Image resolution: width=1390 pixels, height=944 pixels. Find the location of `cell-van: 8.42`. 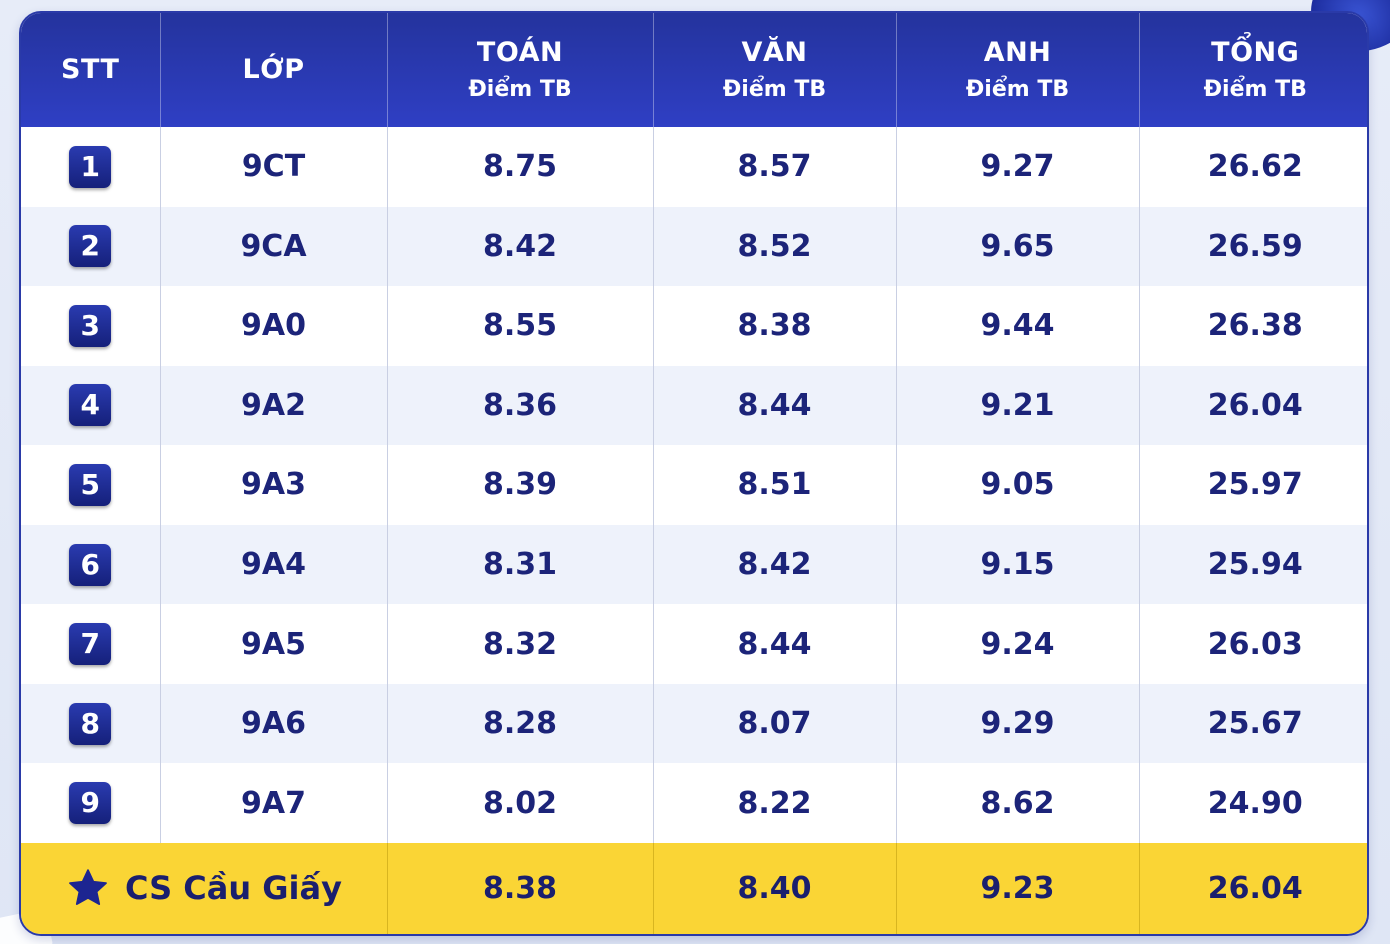

cell-van: 8.42 is located at coordinates (775, 564).